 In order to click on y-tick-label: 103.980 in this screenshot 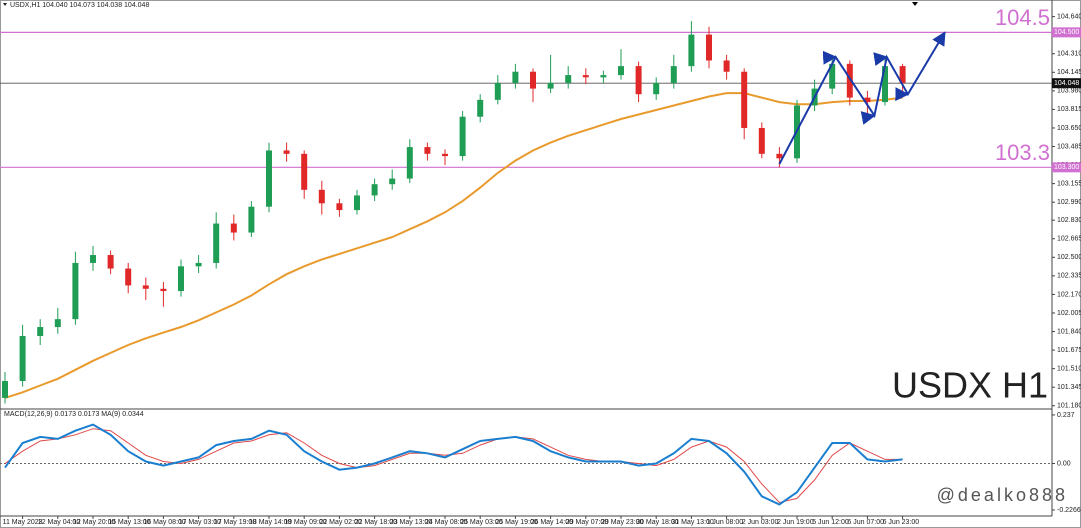, I will do `click(1069, 91)`.